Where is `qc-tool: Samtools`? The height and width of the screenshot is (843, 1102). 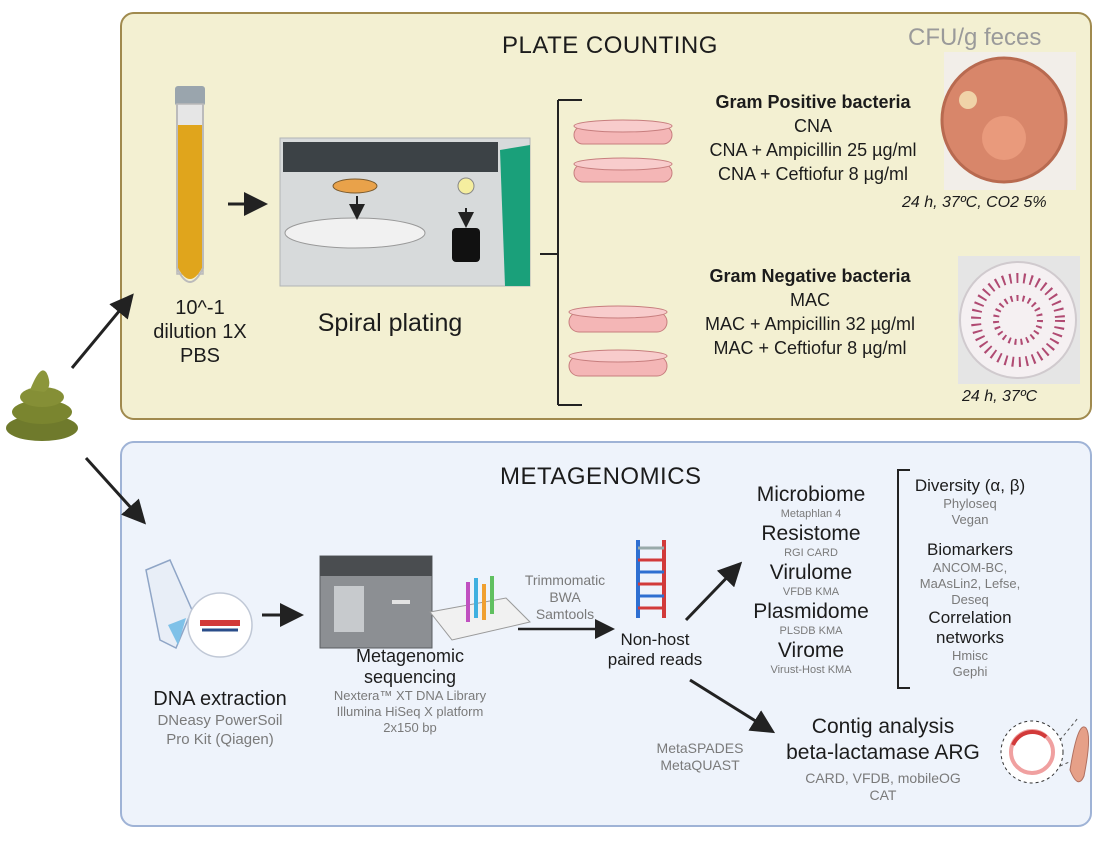 qc-tool: Samtools is located at coordinates (565, 614).